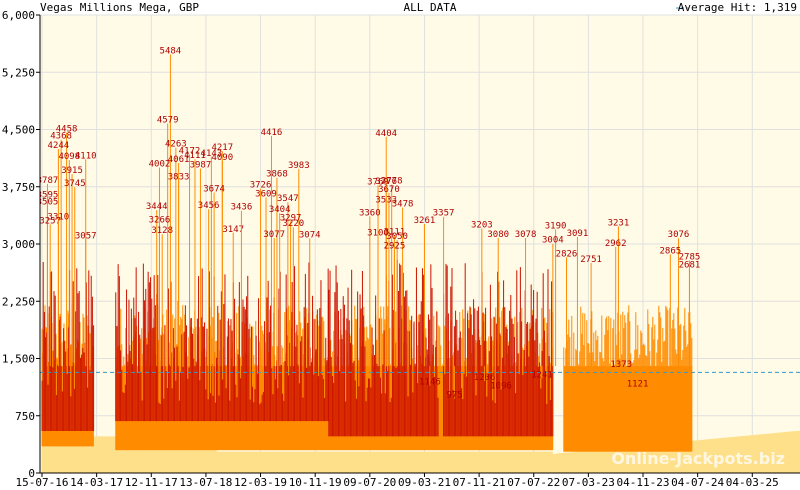 The image size is (800, 490). Describe the element at coordinates (86, 237) in the screenshot. I see `peak-label: 3057` at that location.